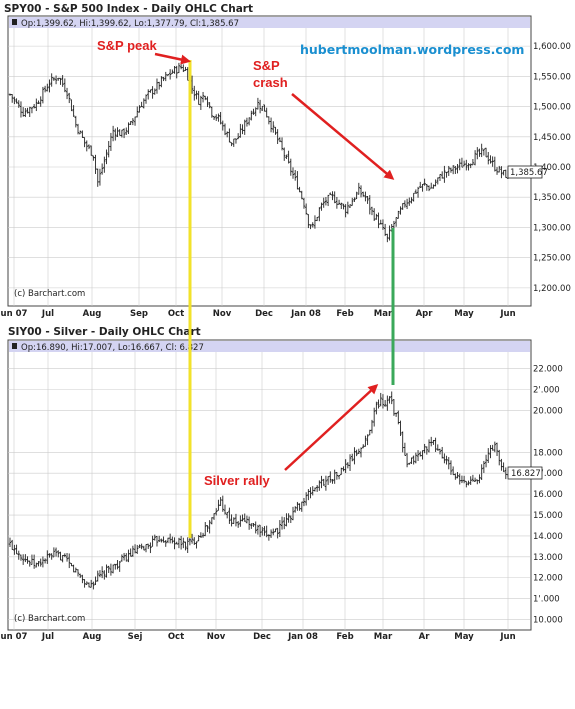 The width and height of the screenshot is (575, 709). Describe the element at coordinates (269, 346) in the screenshot. I see `silver-info-bar` at that location.